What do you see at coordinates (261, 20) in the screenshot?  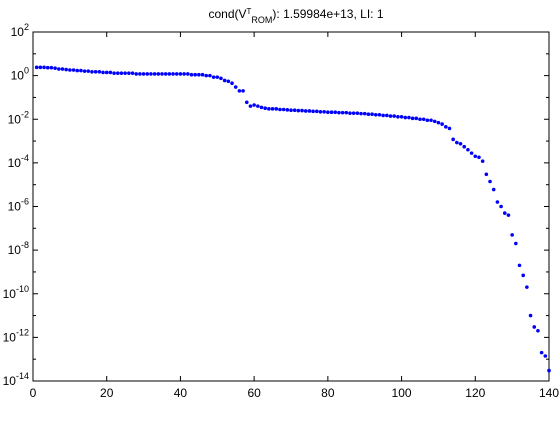 I see `chart-title-subscript: ROM` at bounding box center [261, 20].